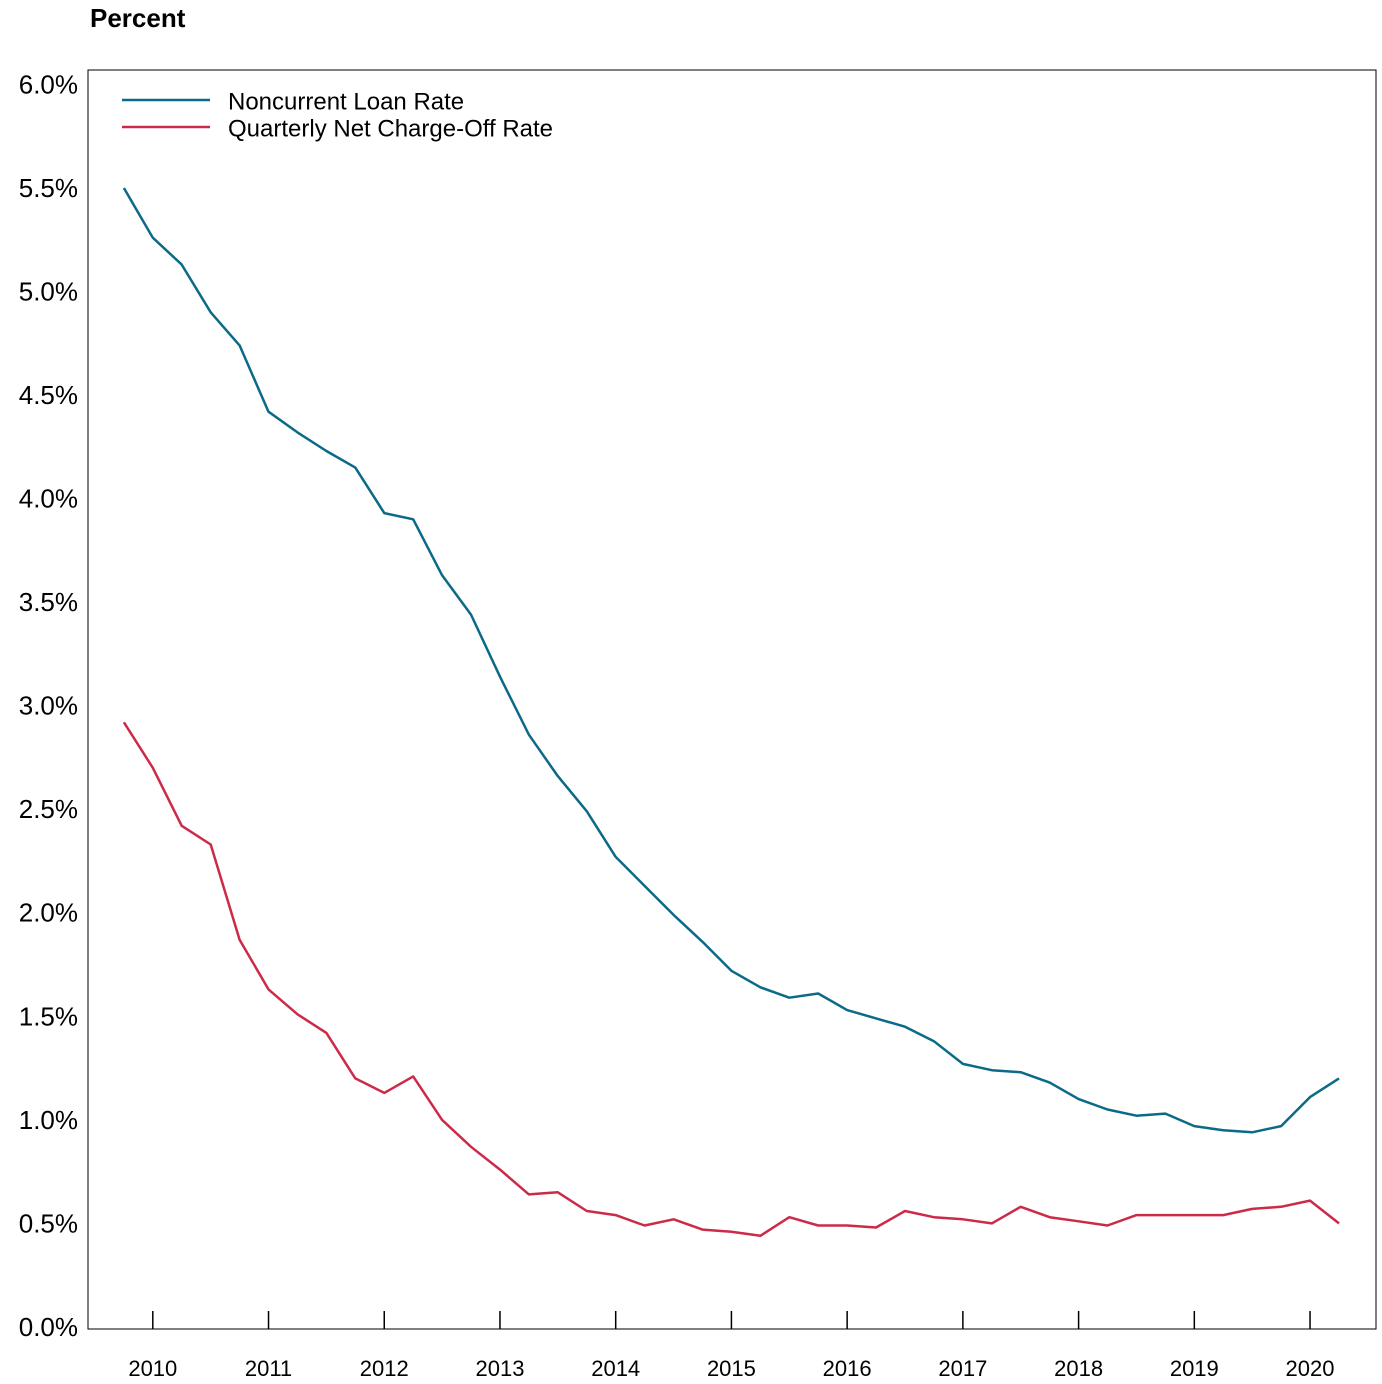  What do you see at coordinates (499, 1368) in the screenshot?
I see `x-tick-label: 2013` at bounding box center [499, 1368].